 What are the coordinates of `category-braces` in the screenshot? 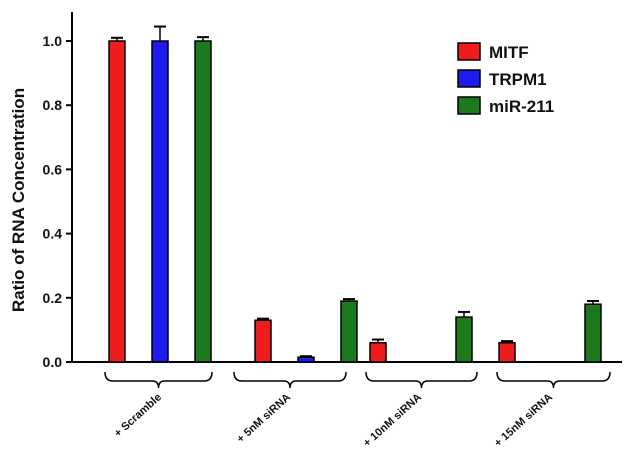 It's located at (357, 380).